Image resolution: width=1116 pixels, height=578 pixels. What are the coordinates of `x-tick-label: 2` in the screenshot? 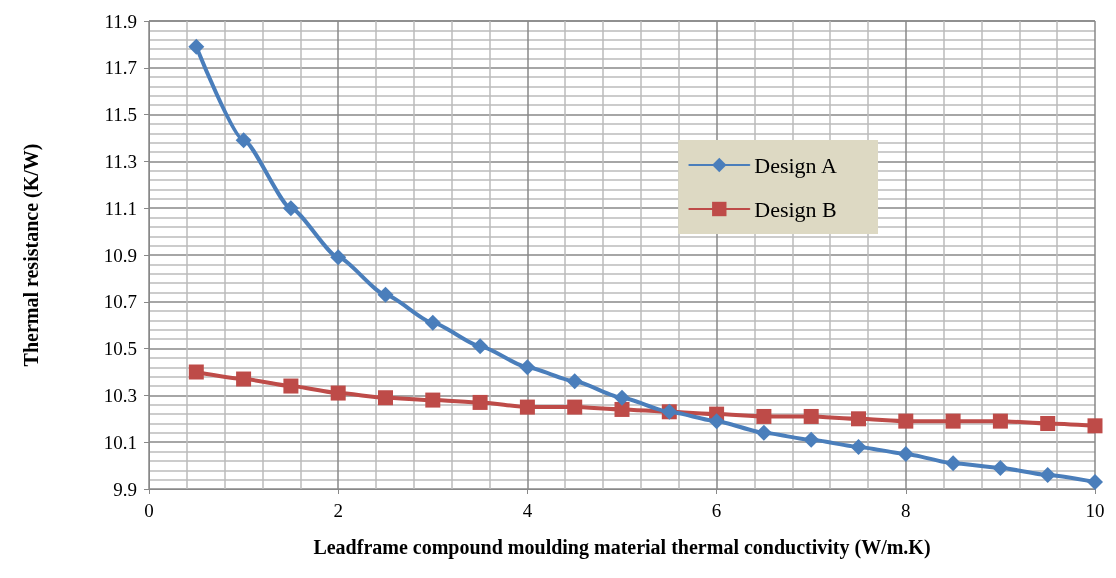 It's located at (338, 510).